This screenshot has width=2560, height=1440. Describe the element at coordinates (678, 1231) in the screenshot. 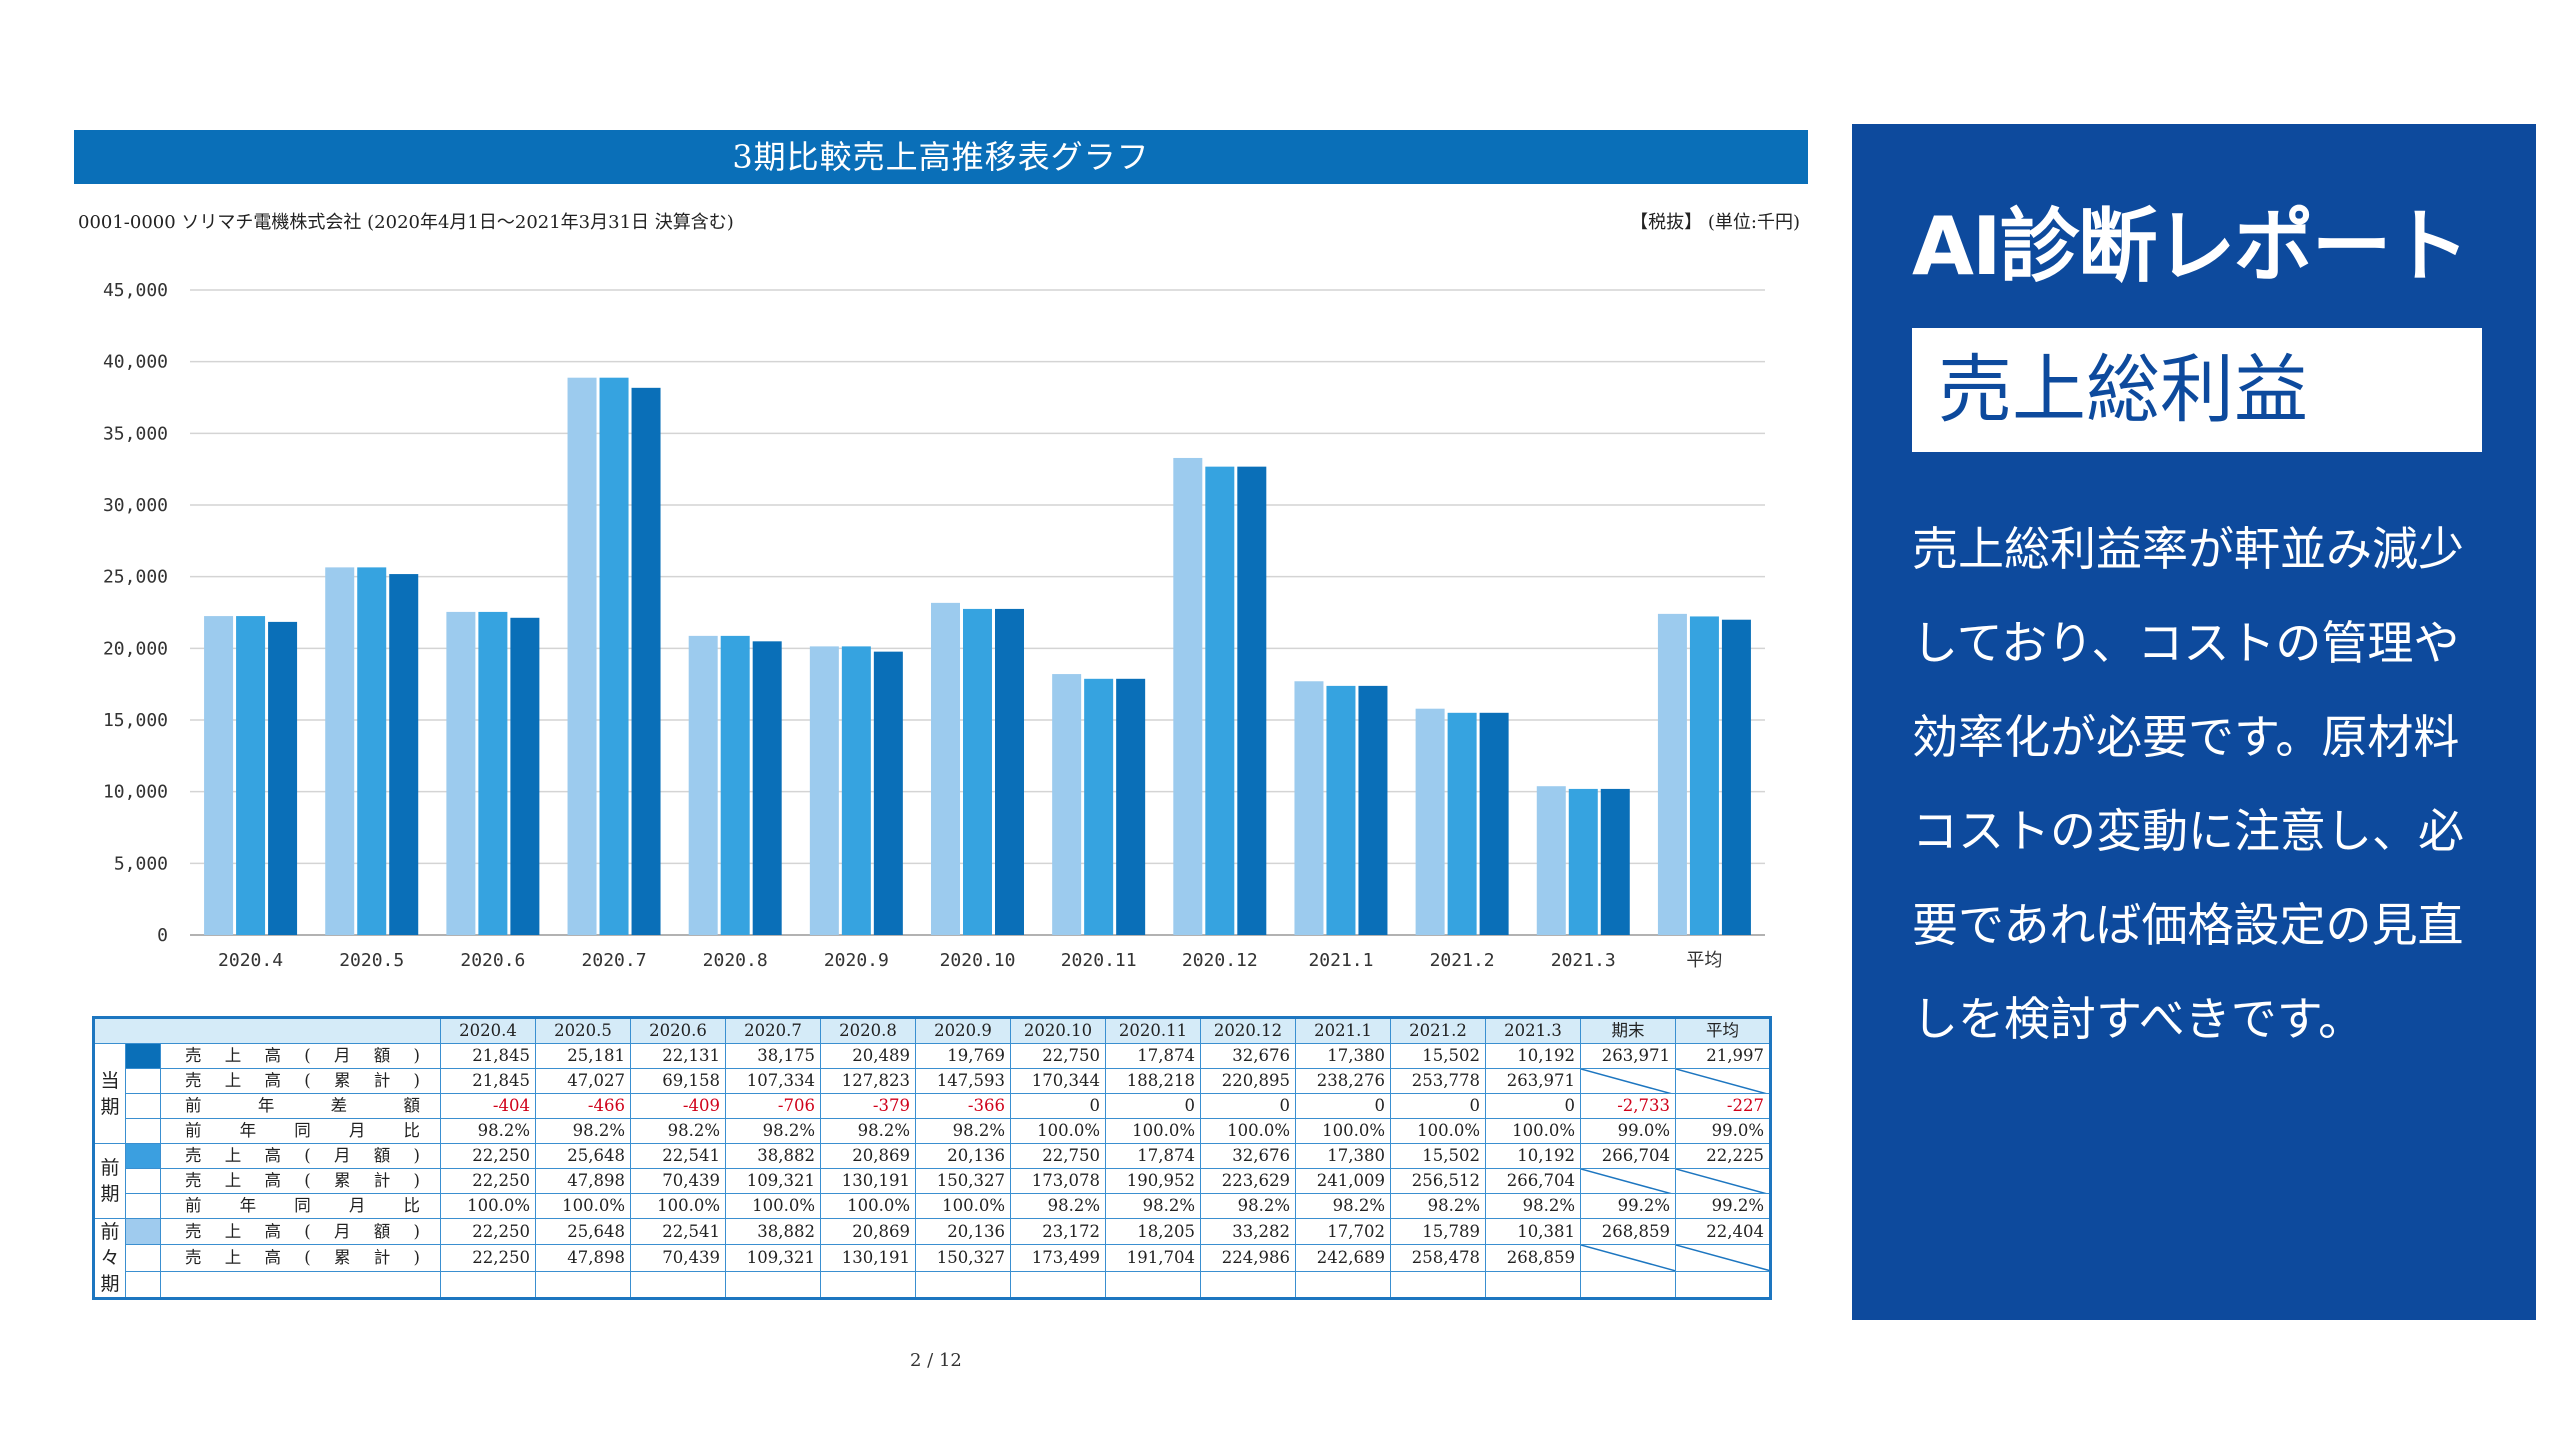

I see `table-cell: 22,541` at that location.